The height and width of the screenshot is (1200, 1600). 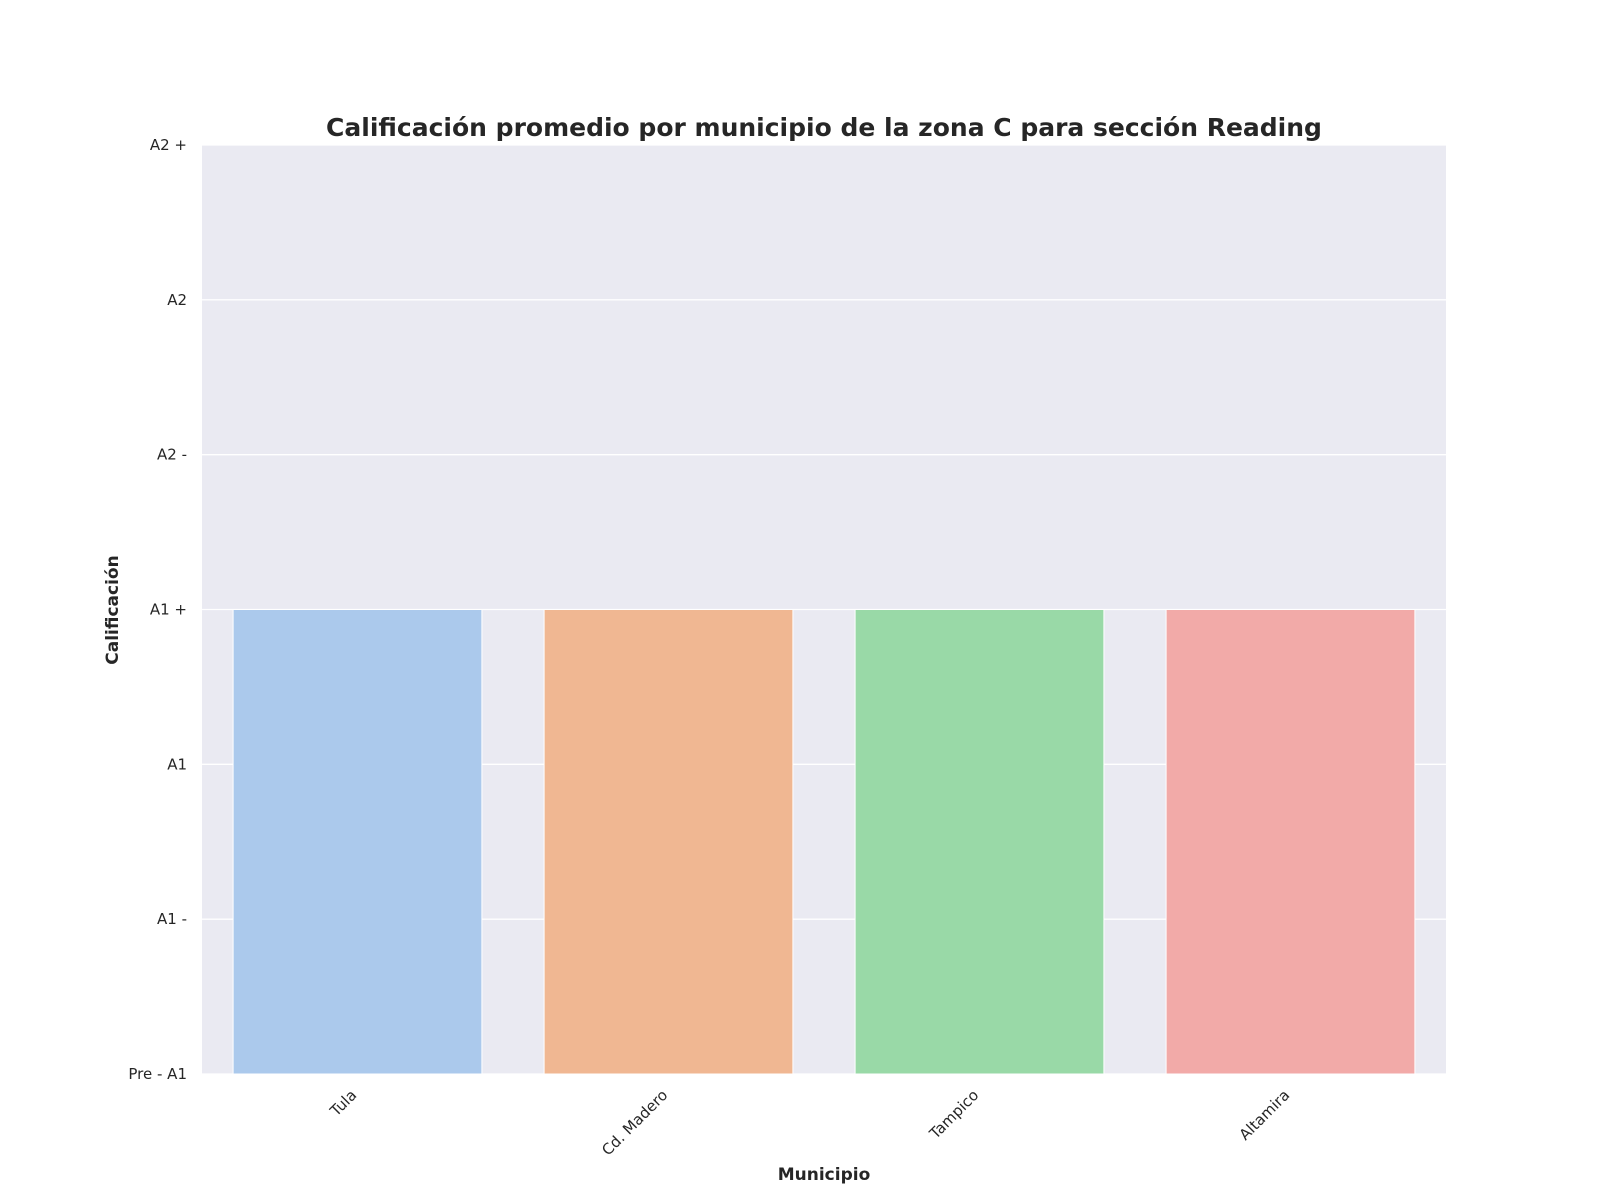 What do you see at coordinates (809, 1122) in the screenshot?
I see `x-axis-ticks: Tula Cd. Madero Tampico Altamira` at bounding box center [809, 1122].